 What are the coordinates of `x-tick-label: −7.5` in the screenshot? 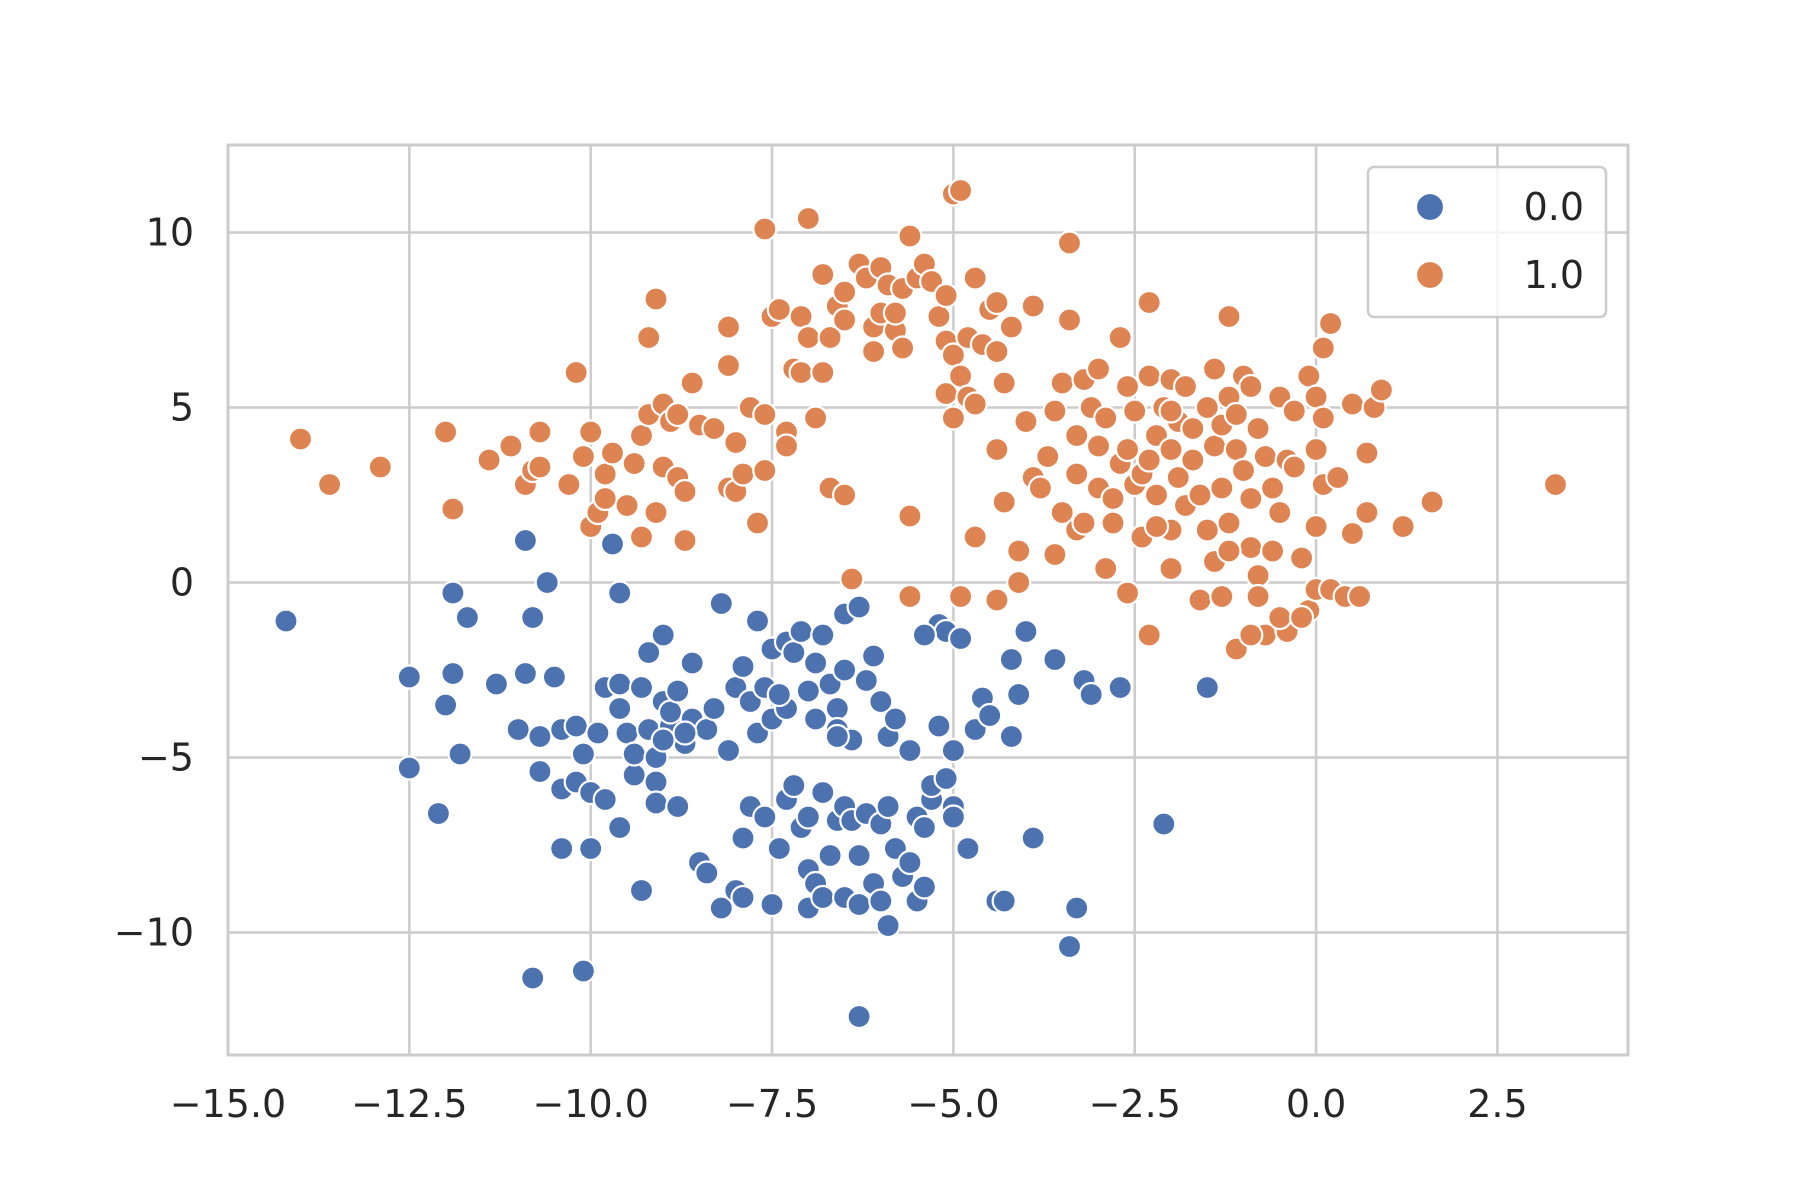 It's located at (772, 1104).